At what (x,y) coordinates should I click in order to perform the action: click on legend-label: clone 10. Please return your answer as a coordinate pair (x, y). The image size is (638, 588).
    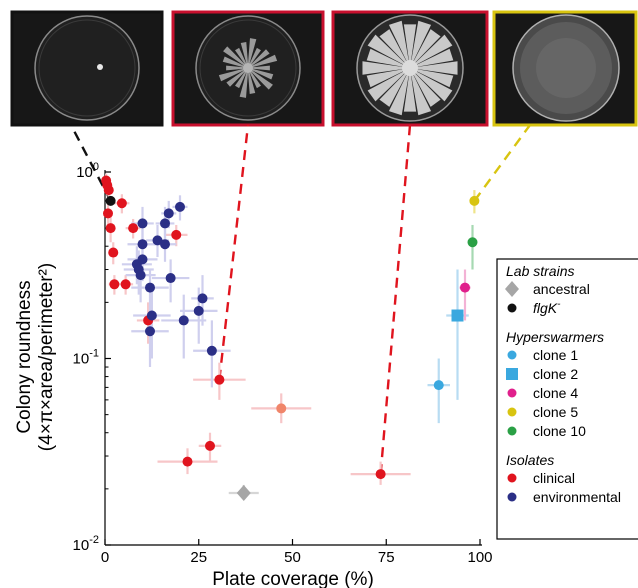
    Looking at the image, I should click on (559, 431).